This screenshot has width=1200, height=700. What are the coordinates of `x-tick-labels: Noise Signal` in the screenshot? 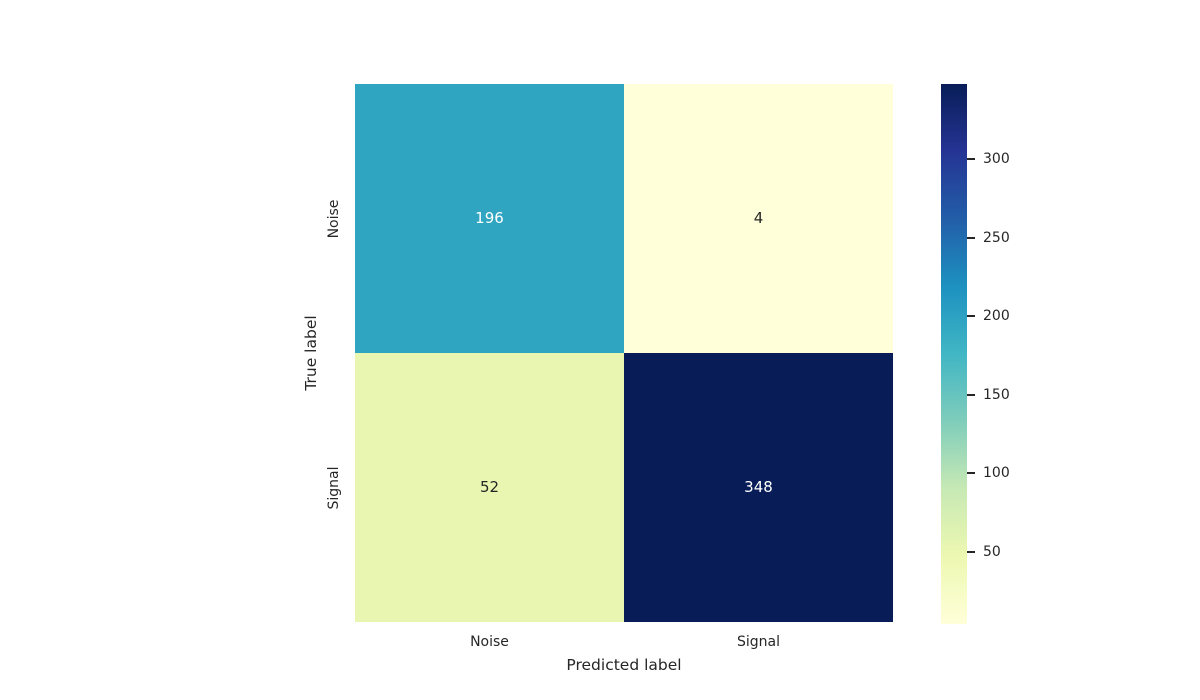 It's located at (624, 643).